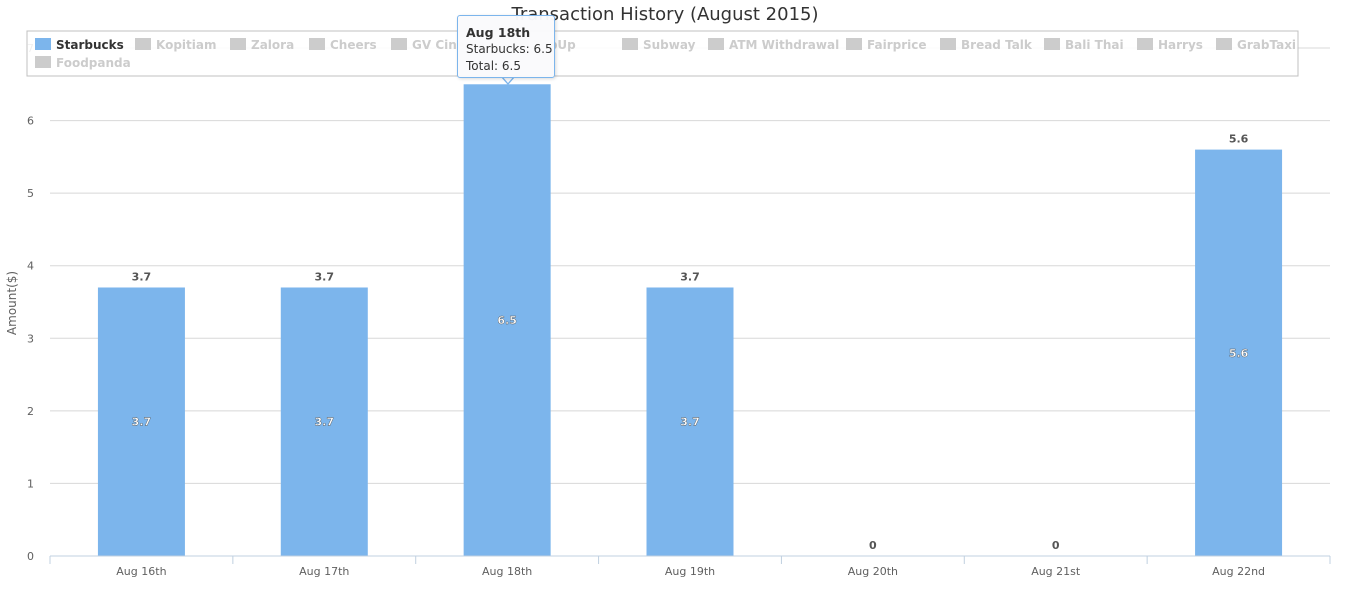  What do you see at coordinates (997, 45) in the screenshot?
I see `legend-item-label: Bread Talk` at bounding box center [997, 45].